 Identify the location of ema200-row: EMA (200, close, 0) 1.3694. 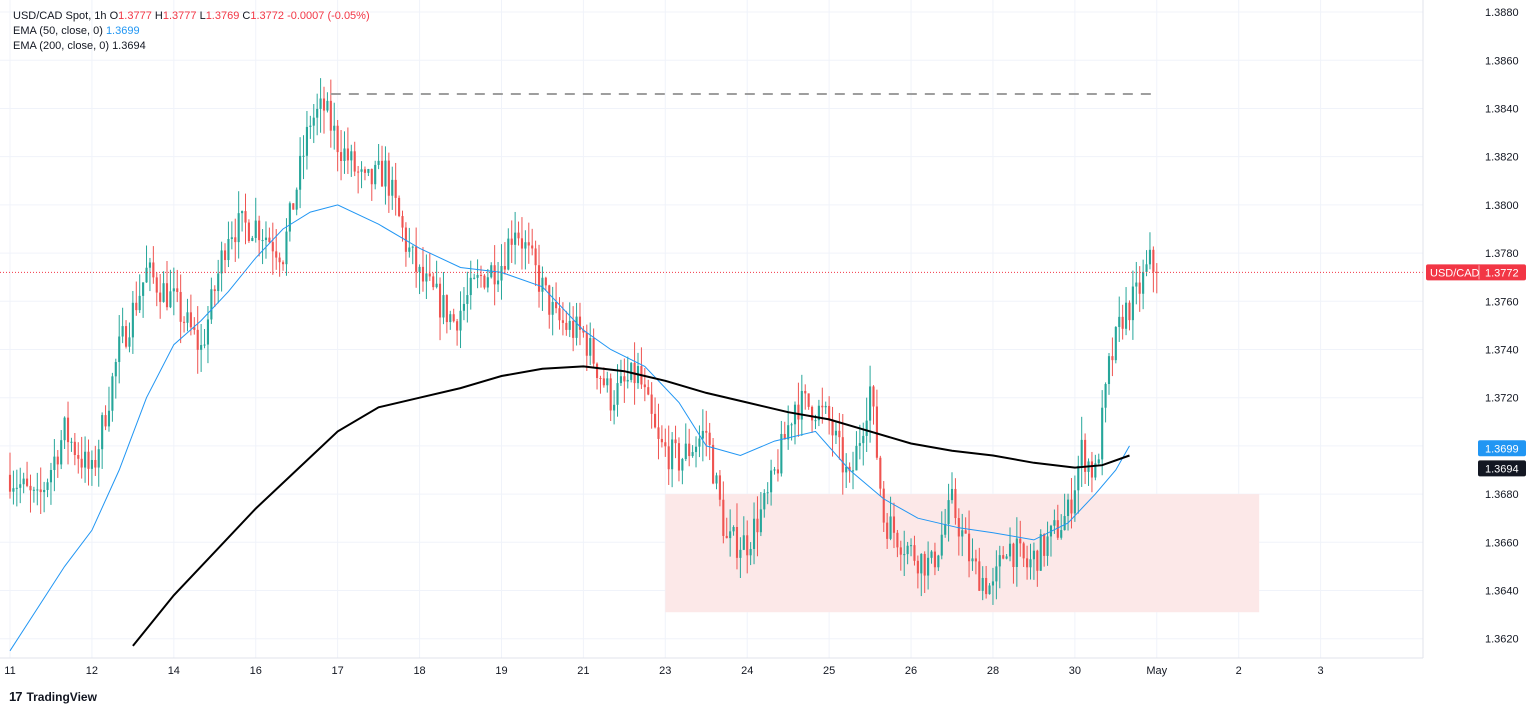
(191, 46).